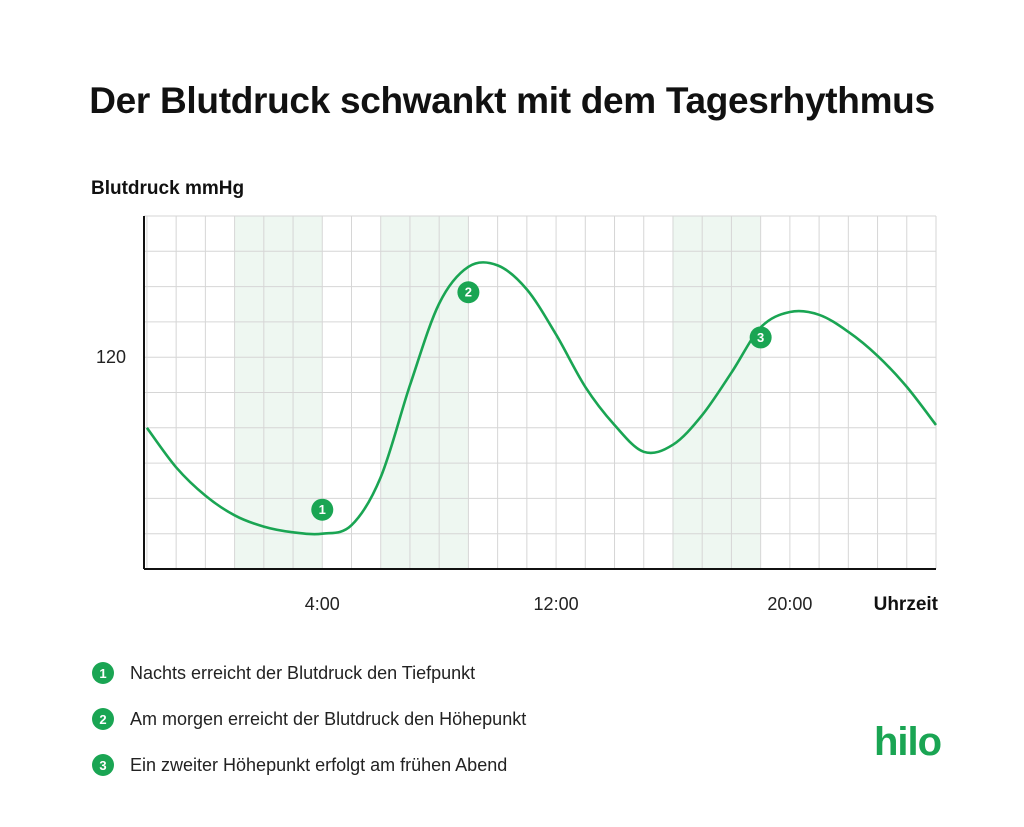  Describe the element at coordinates (103, 719) in the screenshot. I see `legend-badge-2: 2` at that location.